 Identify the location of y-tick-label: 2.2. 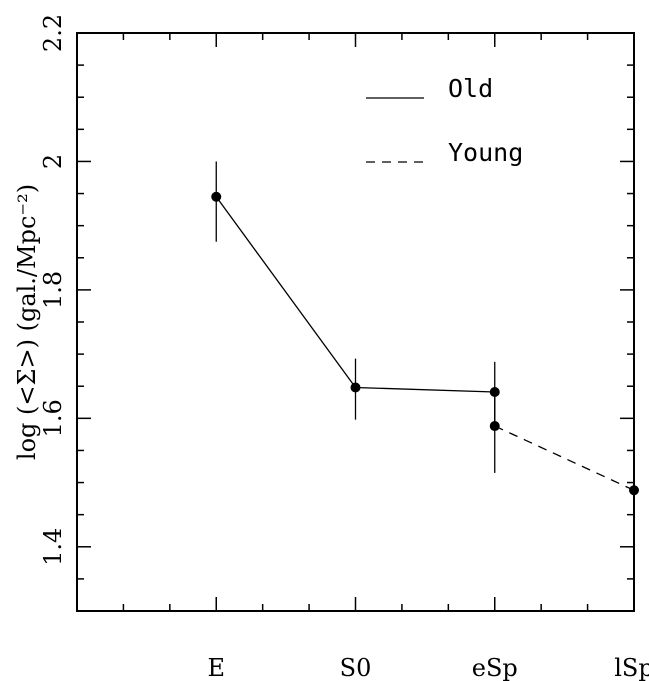
(53, 33).